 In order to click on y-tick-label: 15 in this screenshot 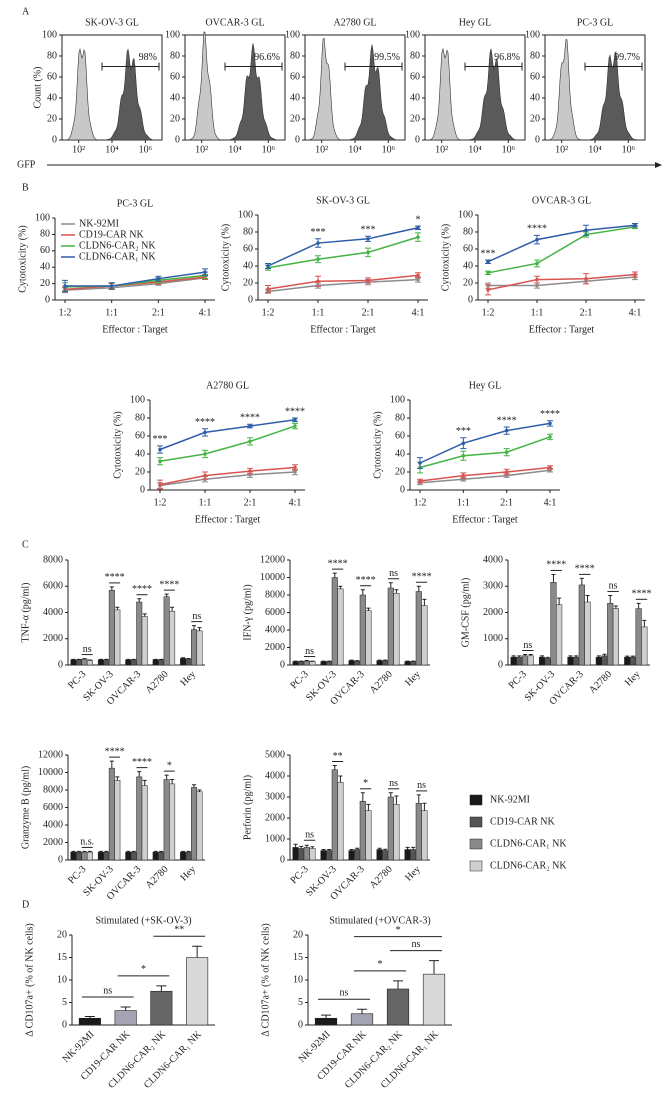, I will do `click(62, 957)`.